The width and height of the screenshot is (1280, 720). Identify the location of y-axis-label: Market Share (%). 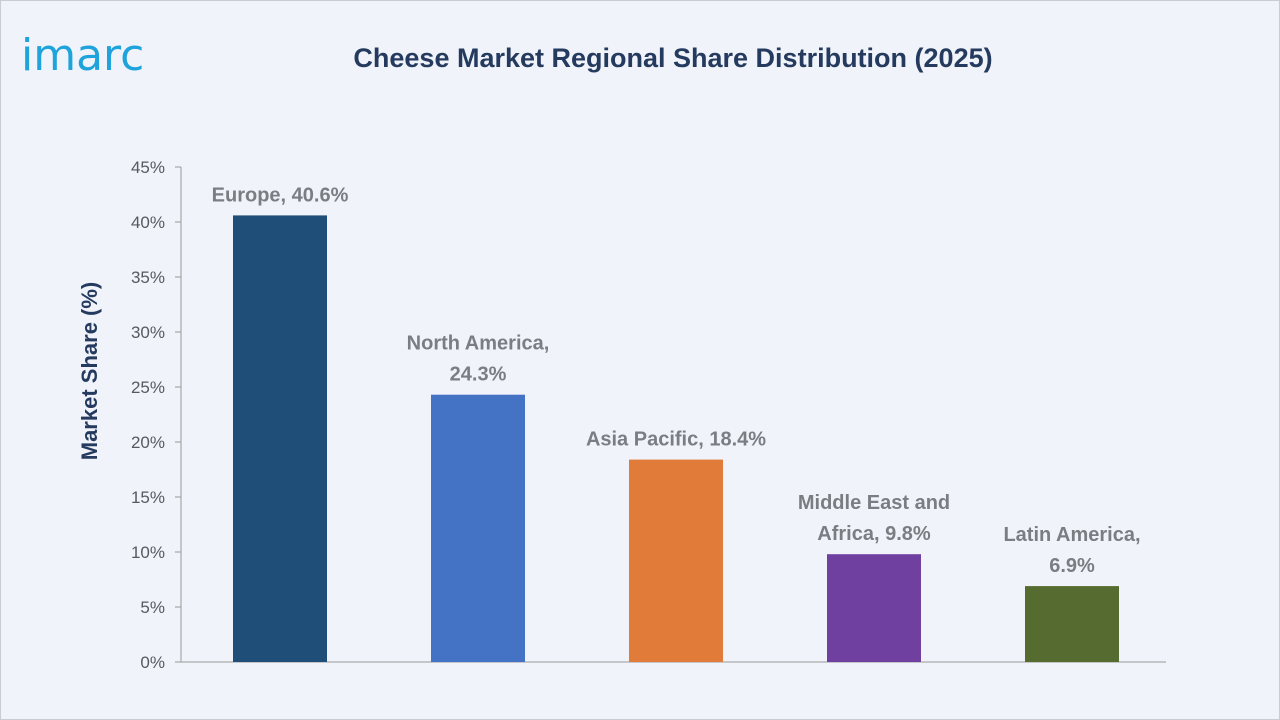
(89, 371).